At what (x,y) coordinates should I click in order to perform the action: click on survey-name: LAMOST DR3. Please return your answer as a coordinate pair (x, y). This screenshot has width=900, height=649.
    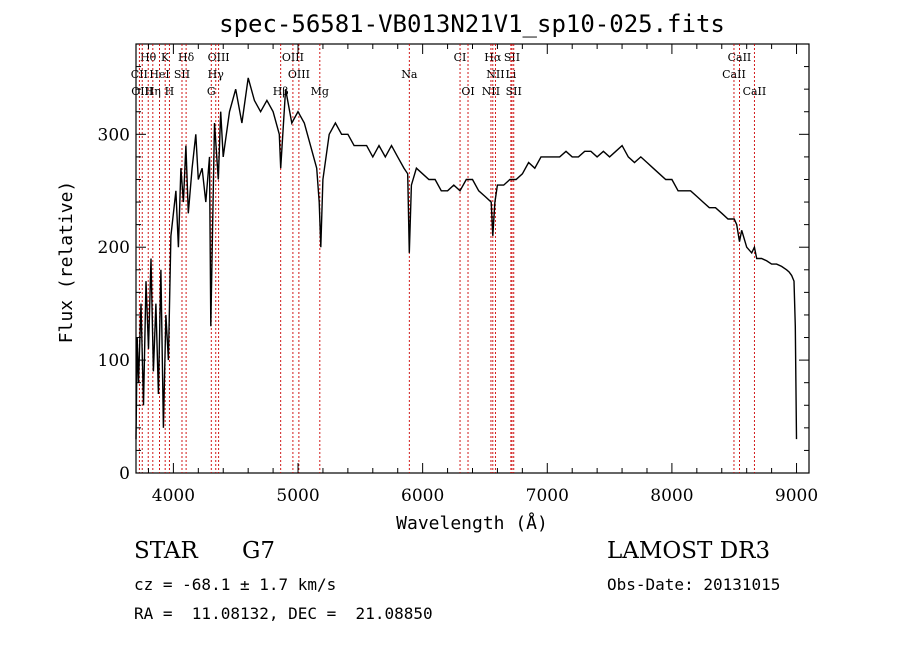
    Looking at the image, I should click on (689, 551).